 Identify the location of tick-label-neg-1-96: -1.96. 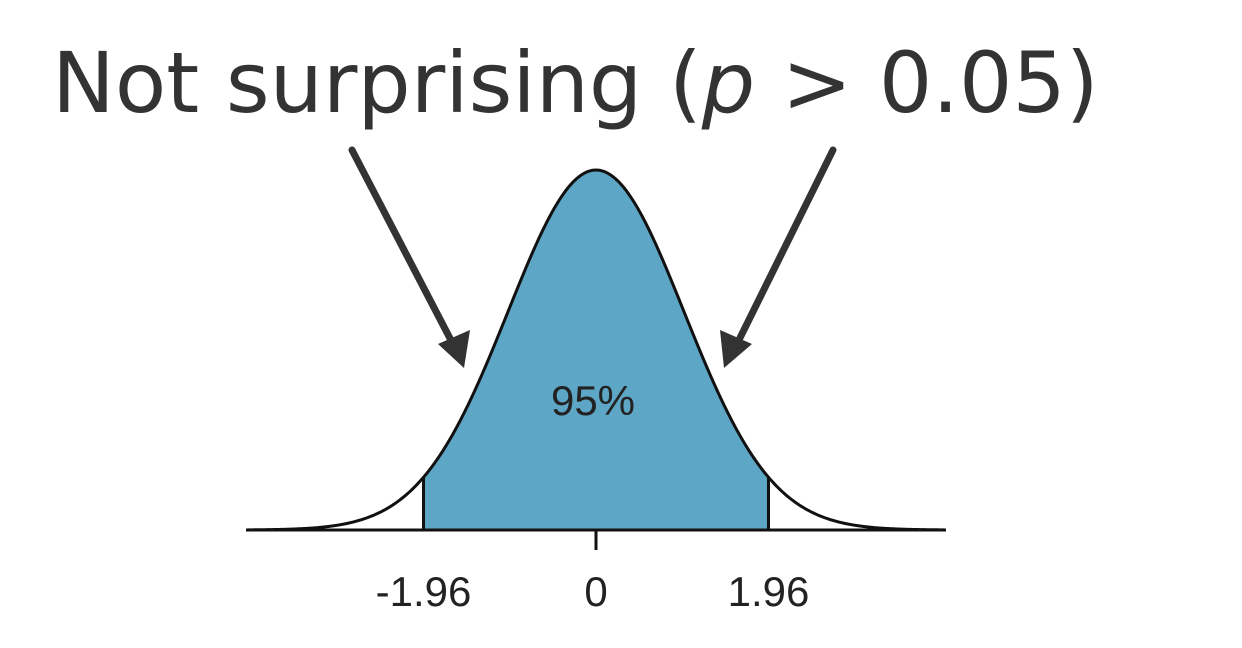
(424, 591).